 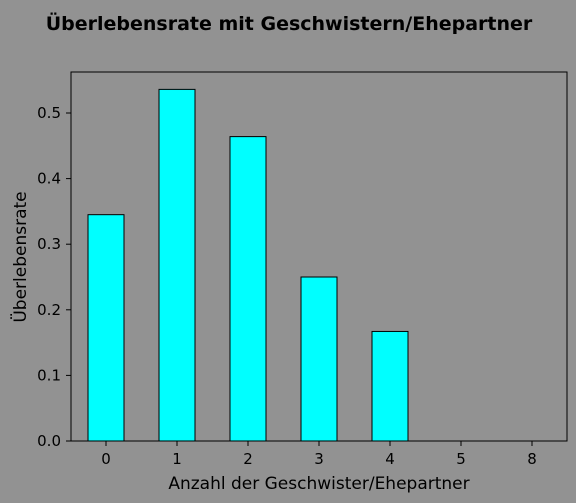 I want to click on x-tick-label-8: 8, so click(x=532, y=459).